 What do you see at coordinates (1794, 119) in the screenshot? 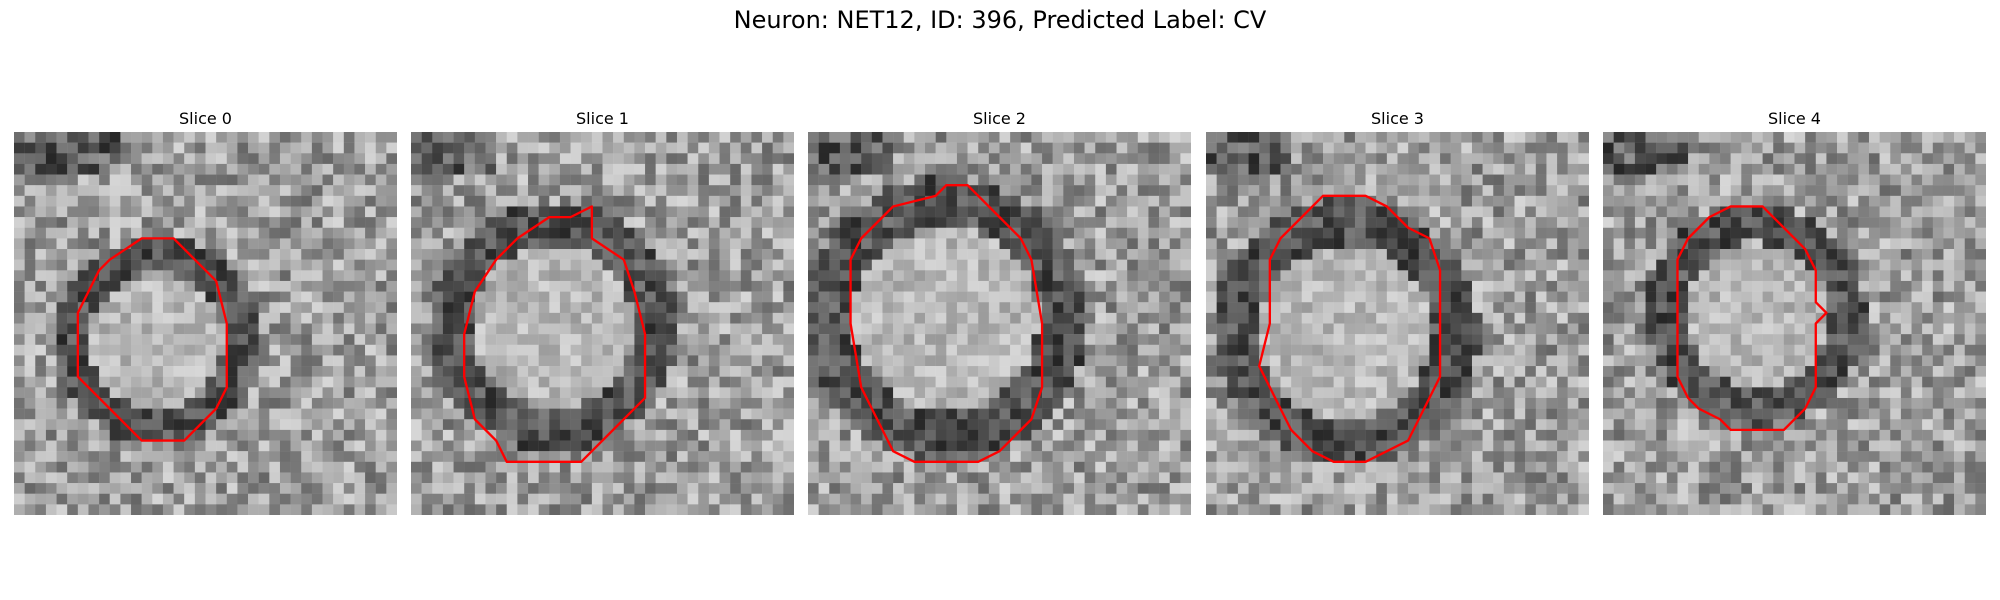
I see `panel-title: Slice 4` at bounding box center [1794, 119].